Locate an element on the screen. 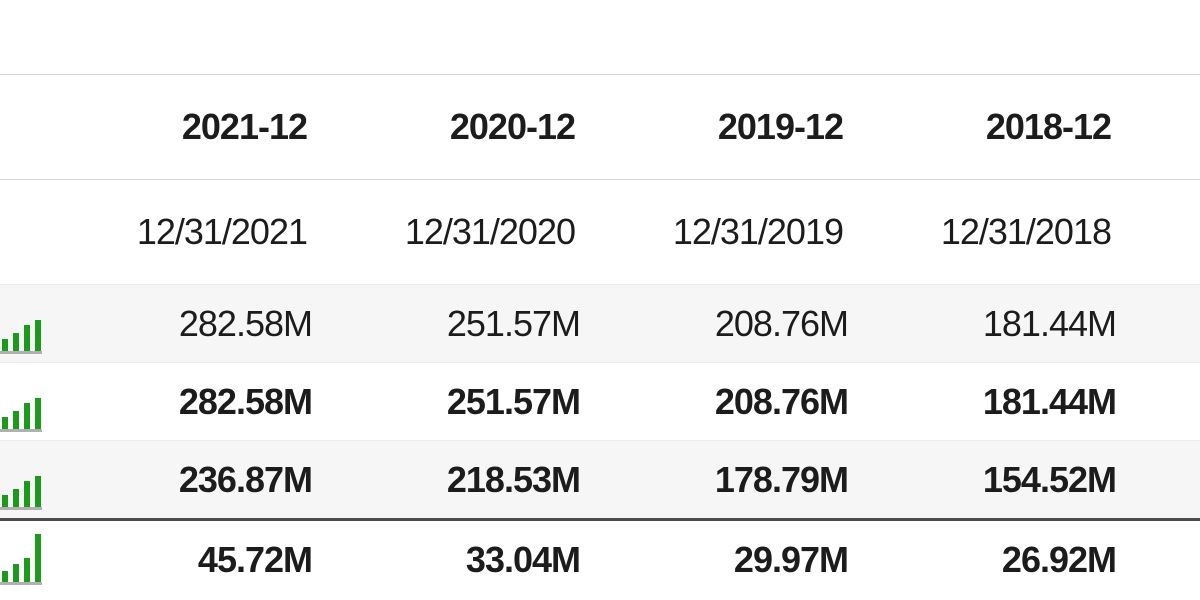 This screenshot has height=600, width=1200. fiscal-date-cell-3: 12/31/2019 is located at coordinates (758, 231).